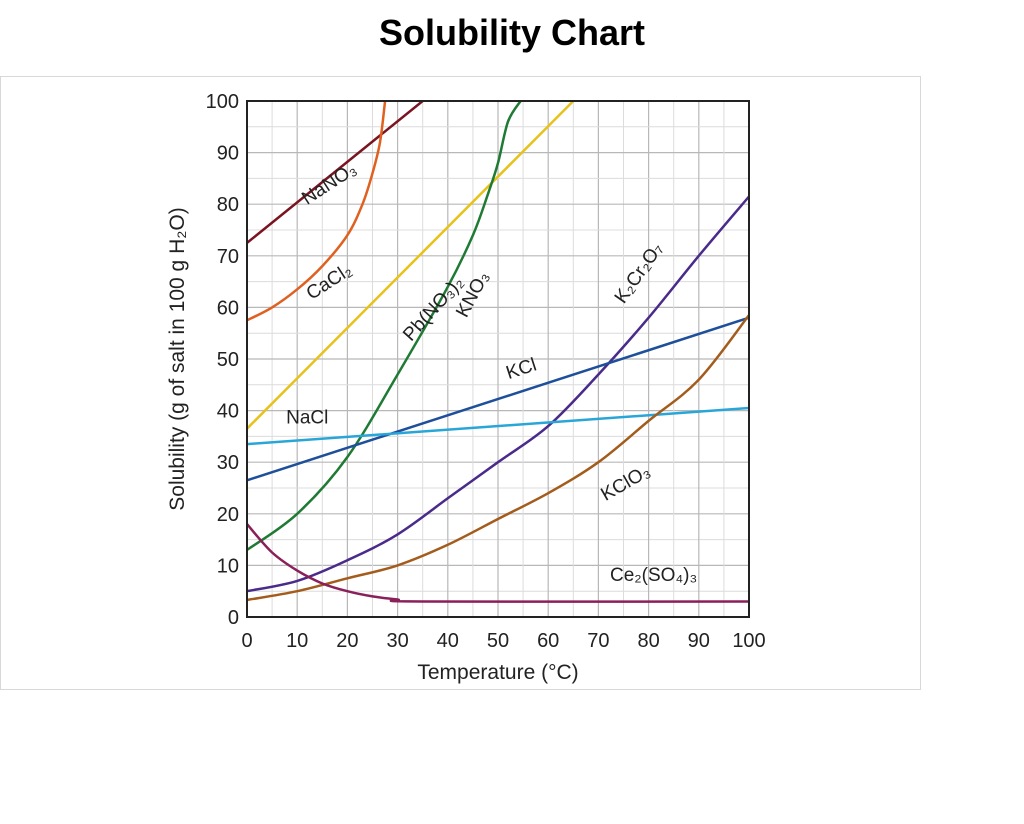 Image resolution: width=1024 pixels, height=824 pixels. What do you see at coordinates (626, 483) in the screenshot?
I see `series-label: KClO₃` at bounding box center [626, 483].